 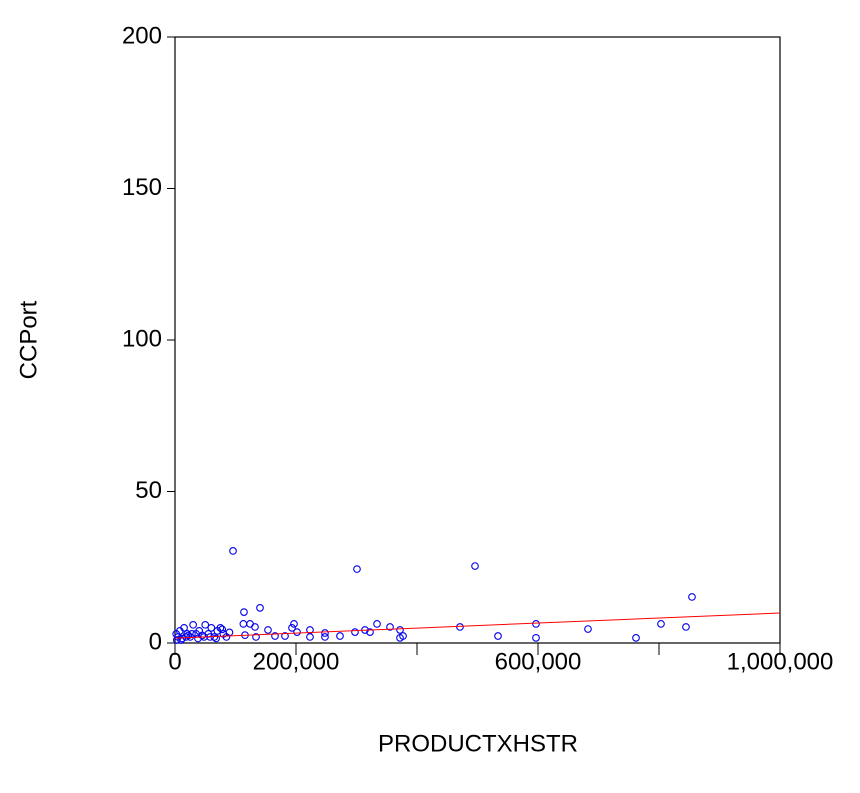 What do you see at coordinates (296, 661) in the screenshot?
I see `x-tick-label: 200,000` at bounding box center [296, 661].